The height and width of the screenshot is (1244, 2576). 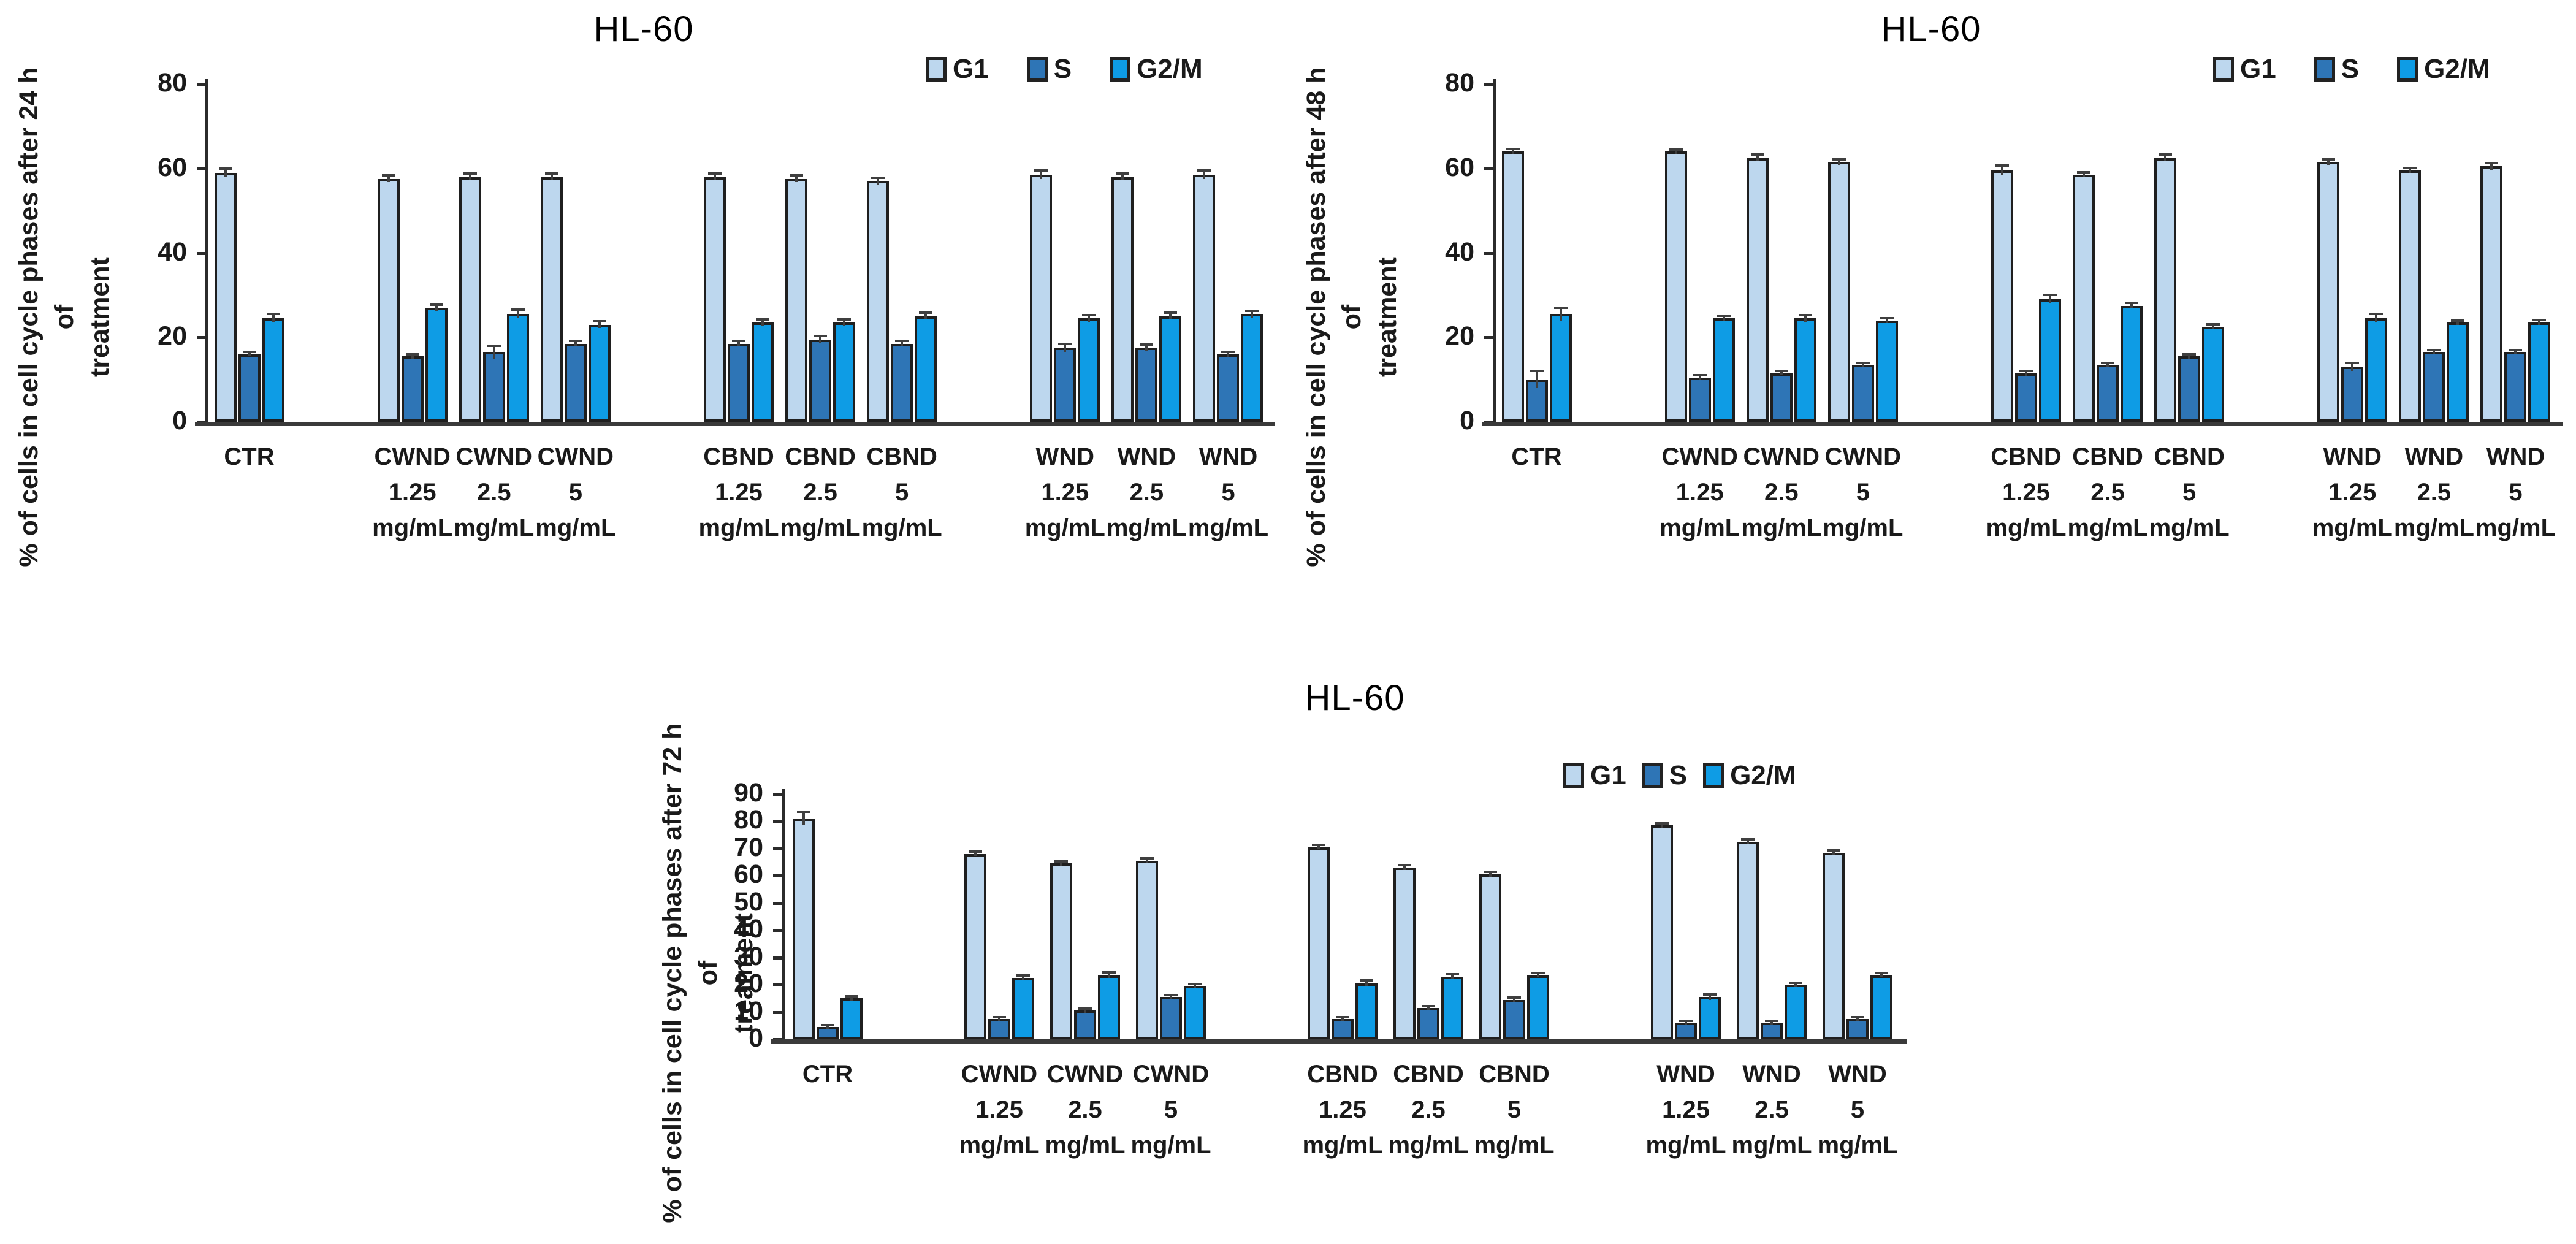 I want to click on legend-item-g1: G1, so click(x=2244, y=69).